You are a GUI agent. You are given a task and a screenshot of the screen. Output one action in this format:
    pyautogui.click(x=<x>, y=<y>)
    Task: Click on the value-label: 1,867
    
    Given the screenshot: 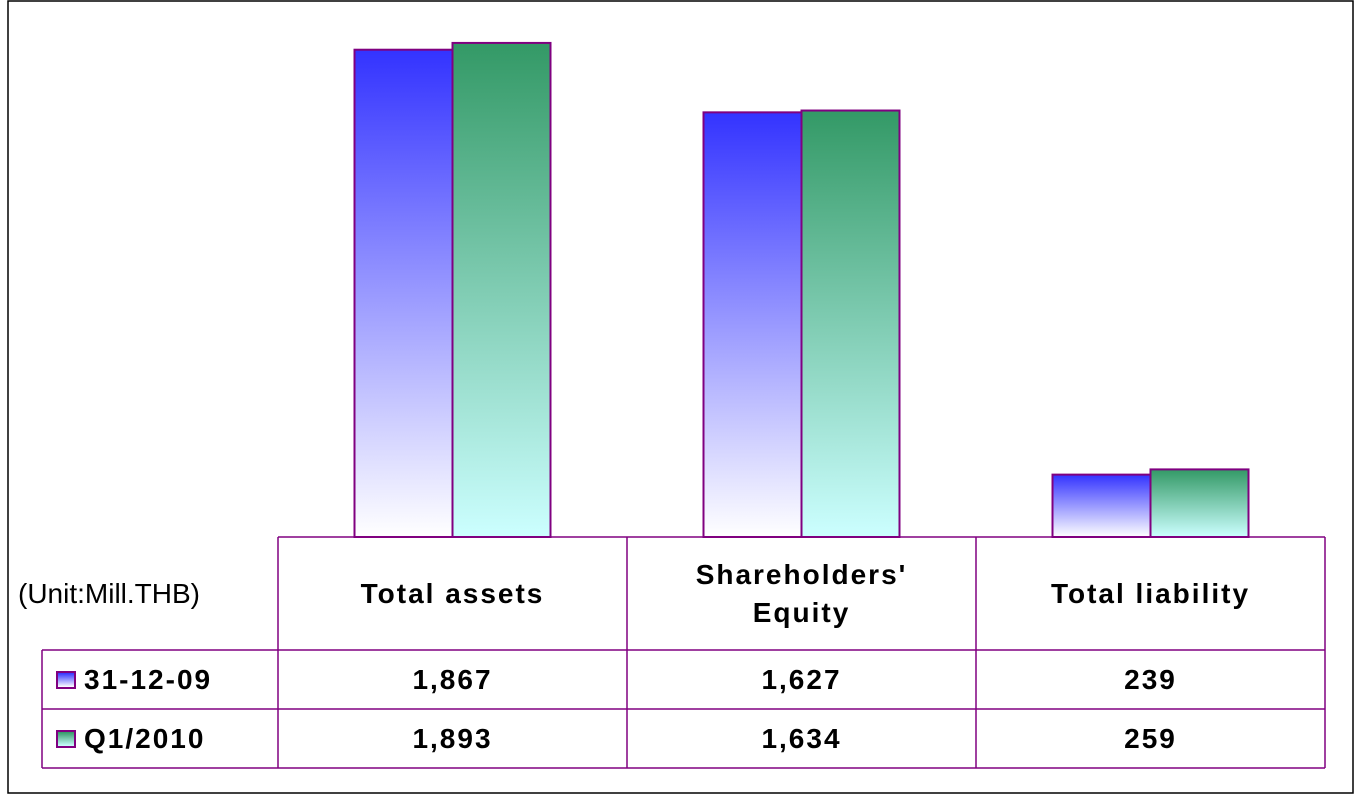 What is the action you would take?
    pyautogui.click(x=452, y=679)
    